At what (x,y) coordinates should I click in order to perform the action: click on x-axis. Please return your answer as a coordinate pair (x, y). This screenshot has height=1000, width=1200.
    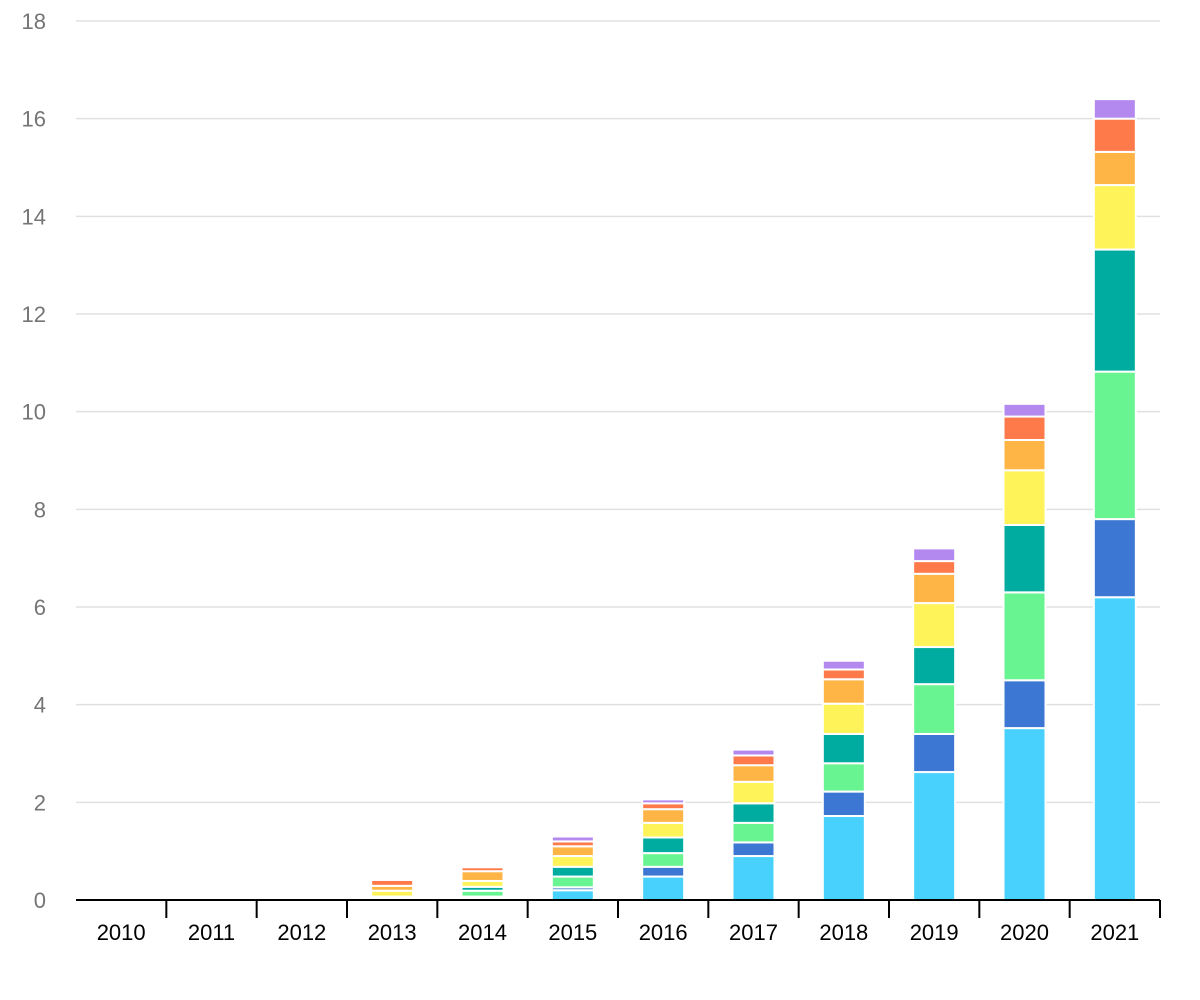
    Looking at the image, I should click on (618, 908).